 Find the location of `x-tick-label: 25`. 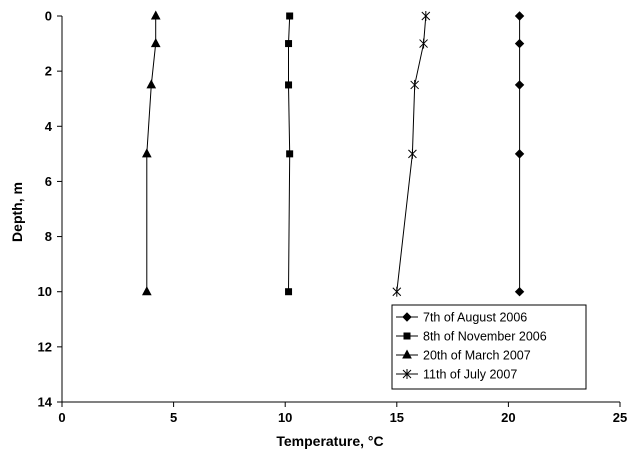

x-tick-label: 25 is located at coordinates (620, 417).